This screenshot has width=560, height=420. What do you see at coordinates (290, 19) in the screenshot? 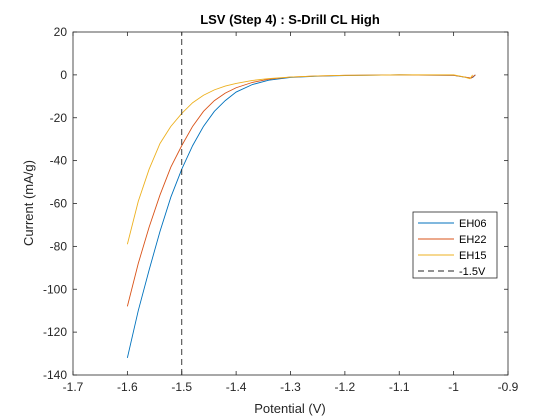
I see `chart-title: LSV (Step 4) : S-Drill CL High` at bounding box center [290, 19].